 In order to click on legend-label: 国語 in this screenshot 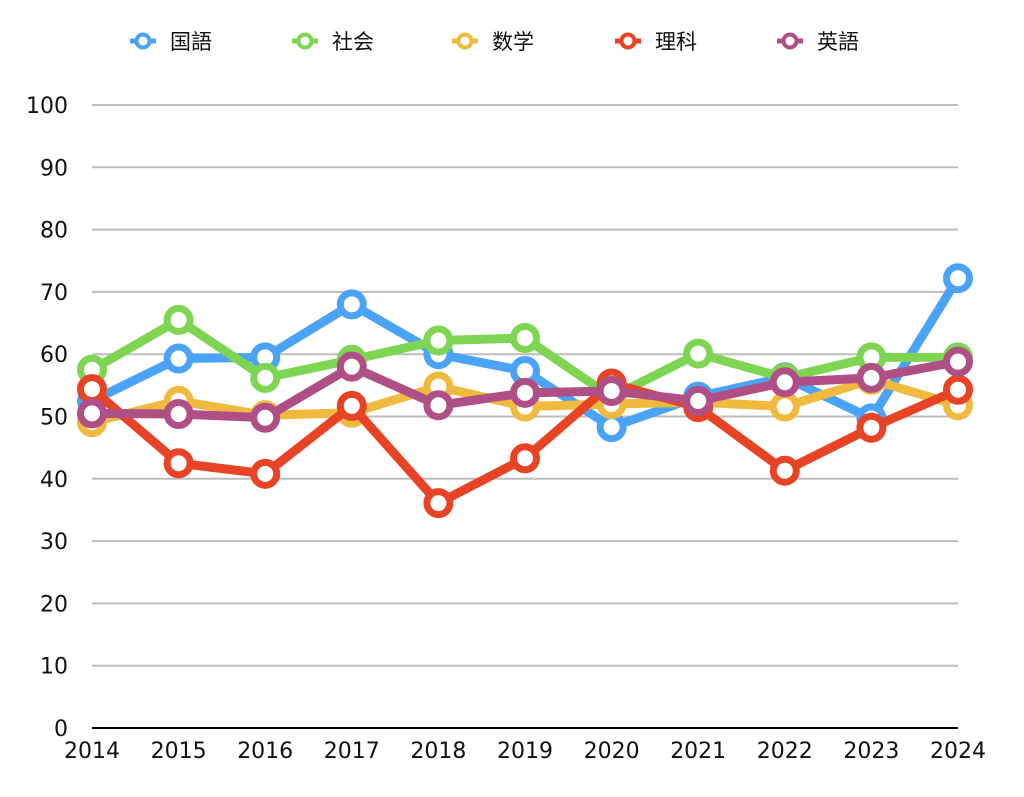, I will do `click(191, 42)`.